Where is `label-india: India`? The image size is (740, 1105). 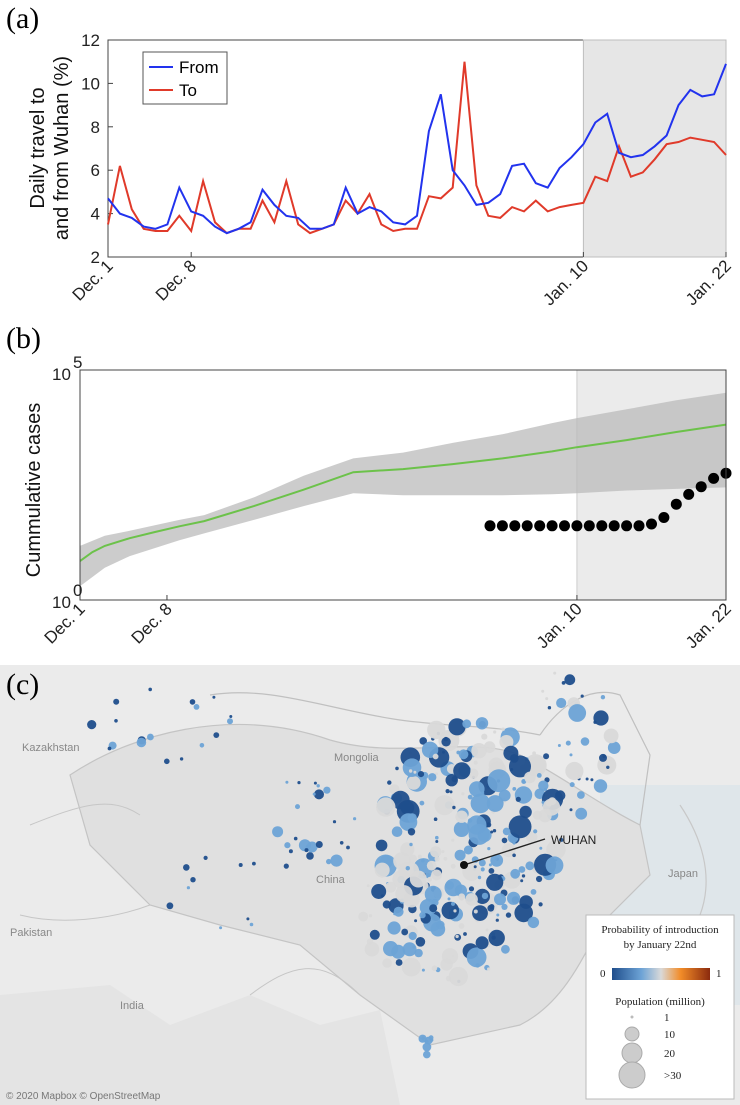
label-india: India is located at coordinates (132, 1006).